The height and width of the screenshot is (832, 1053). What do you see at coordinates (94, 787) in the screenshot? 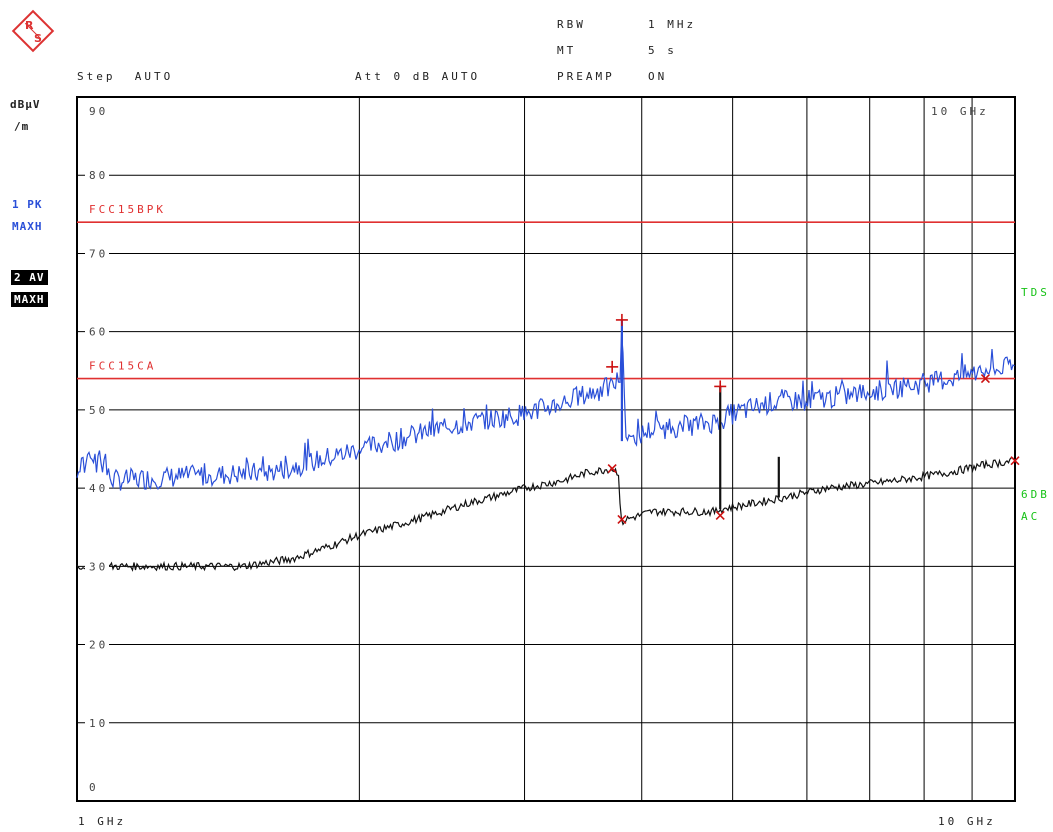
I see `y-tick-label-0: 0` at bounding box center [94, 787].